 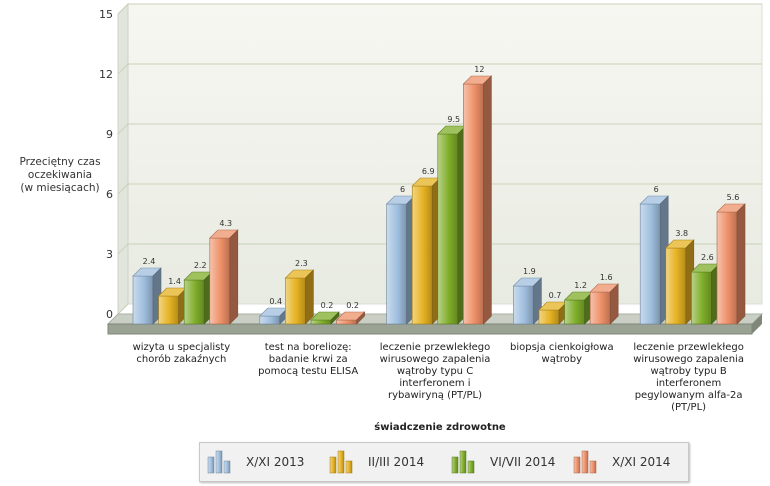 What do you see at coordinates (688, 383) in the screenshot?
I see `x-tick-label-line: interferonem` at bounding box center [688, 383].